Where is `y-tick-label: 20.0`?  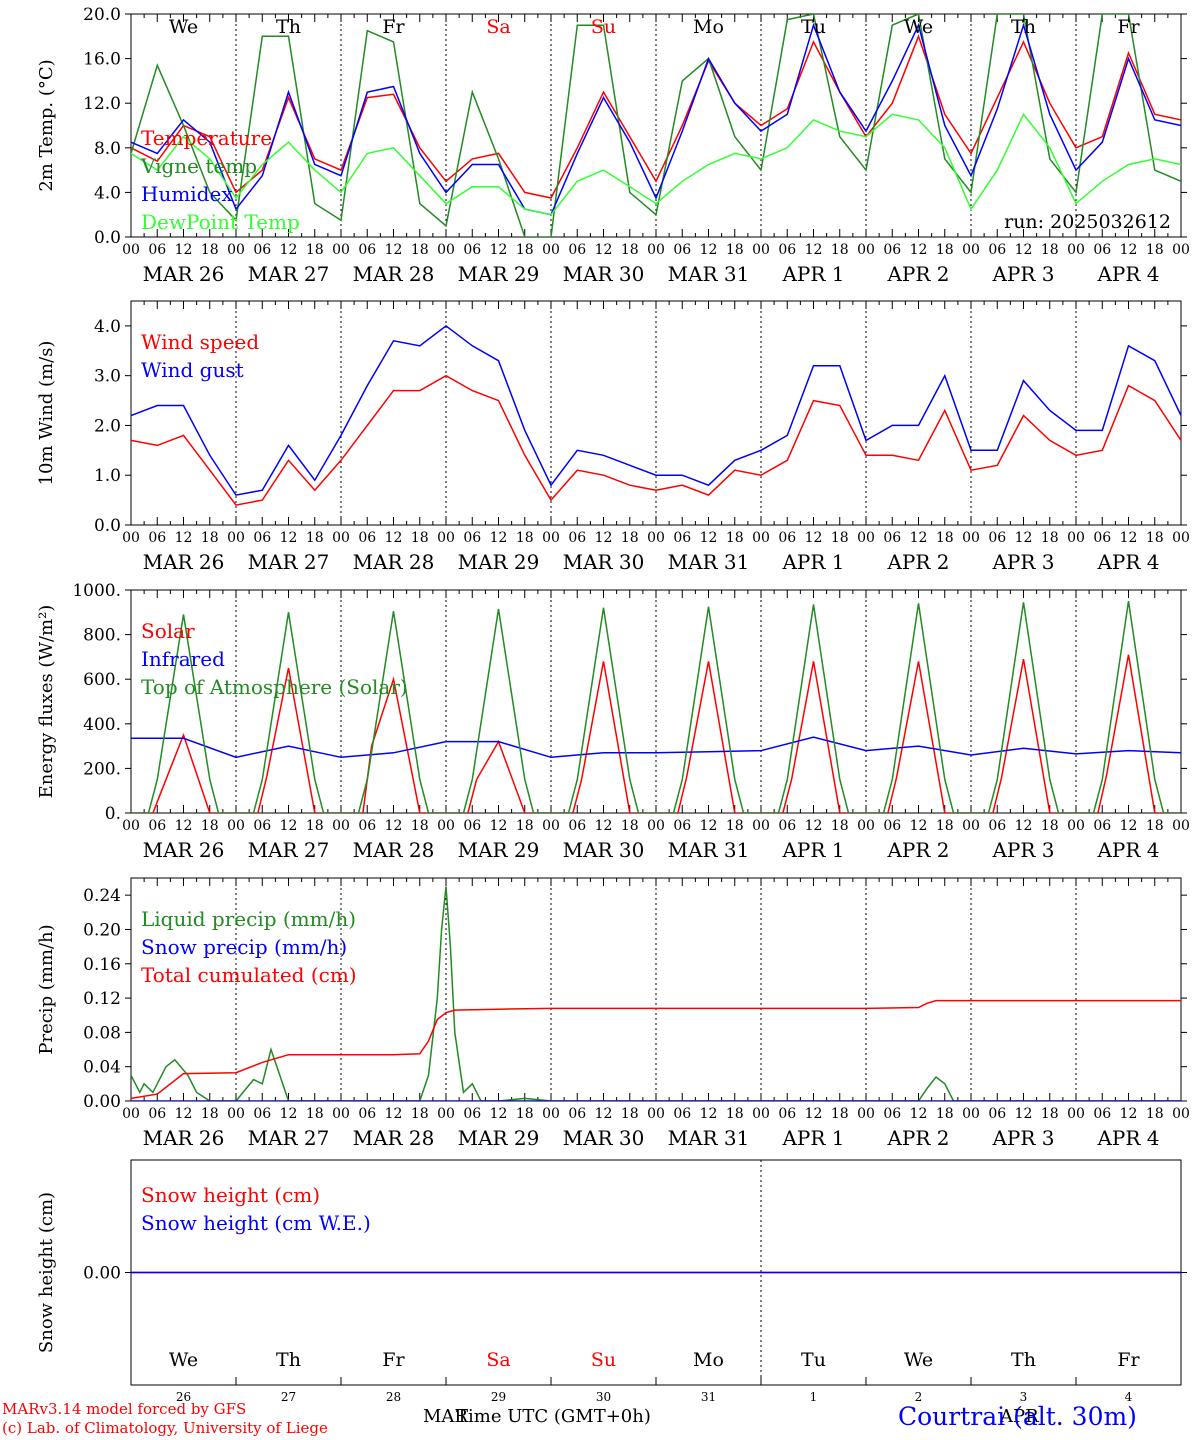 y-tick-label: 20.0 is located at coordinates (102, 15).